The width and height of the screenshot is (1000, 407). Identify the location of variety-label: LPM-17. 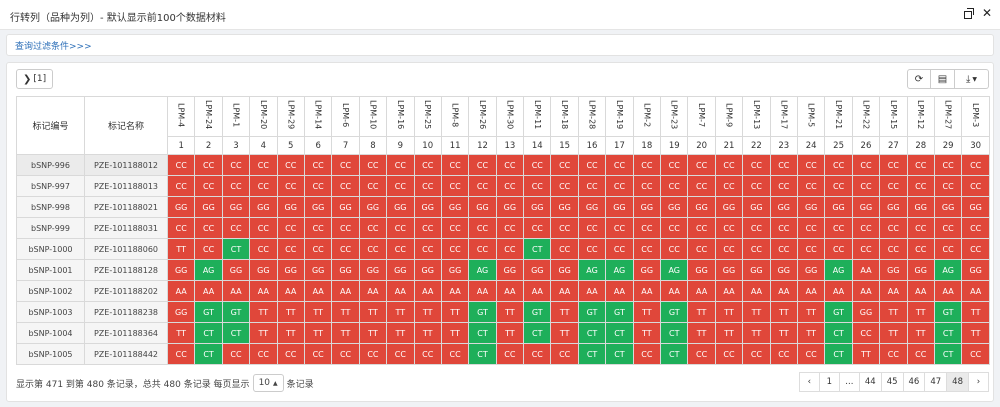
(784, 115).